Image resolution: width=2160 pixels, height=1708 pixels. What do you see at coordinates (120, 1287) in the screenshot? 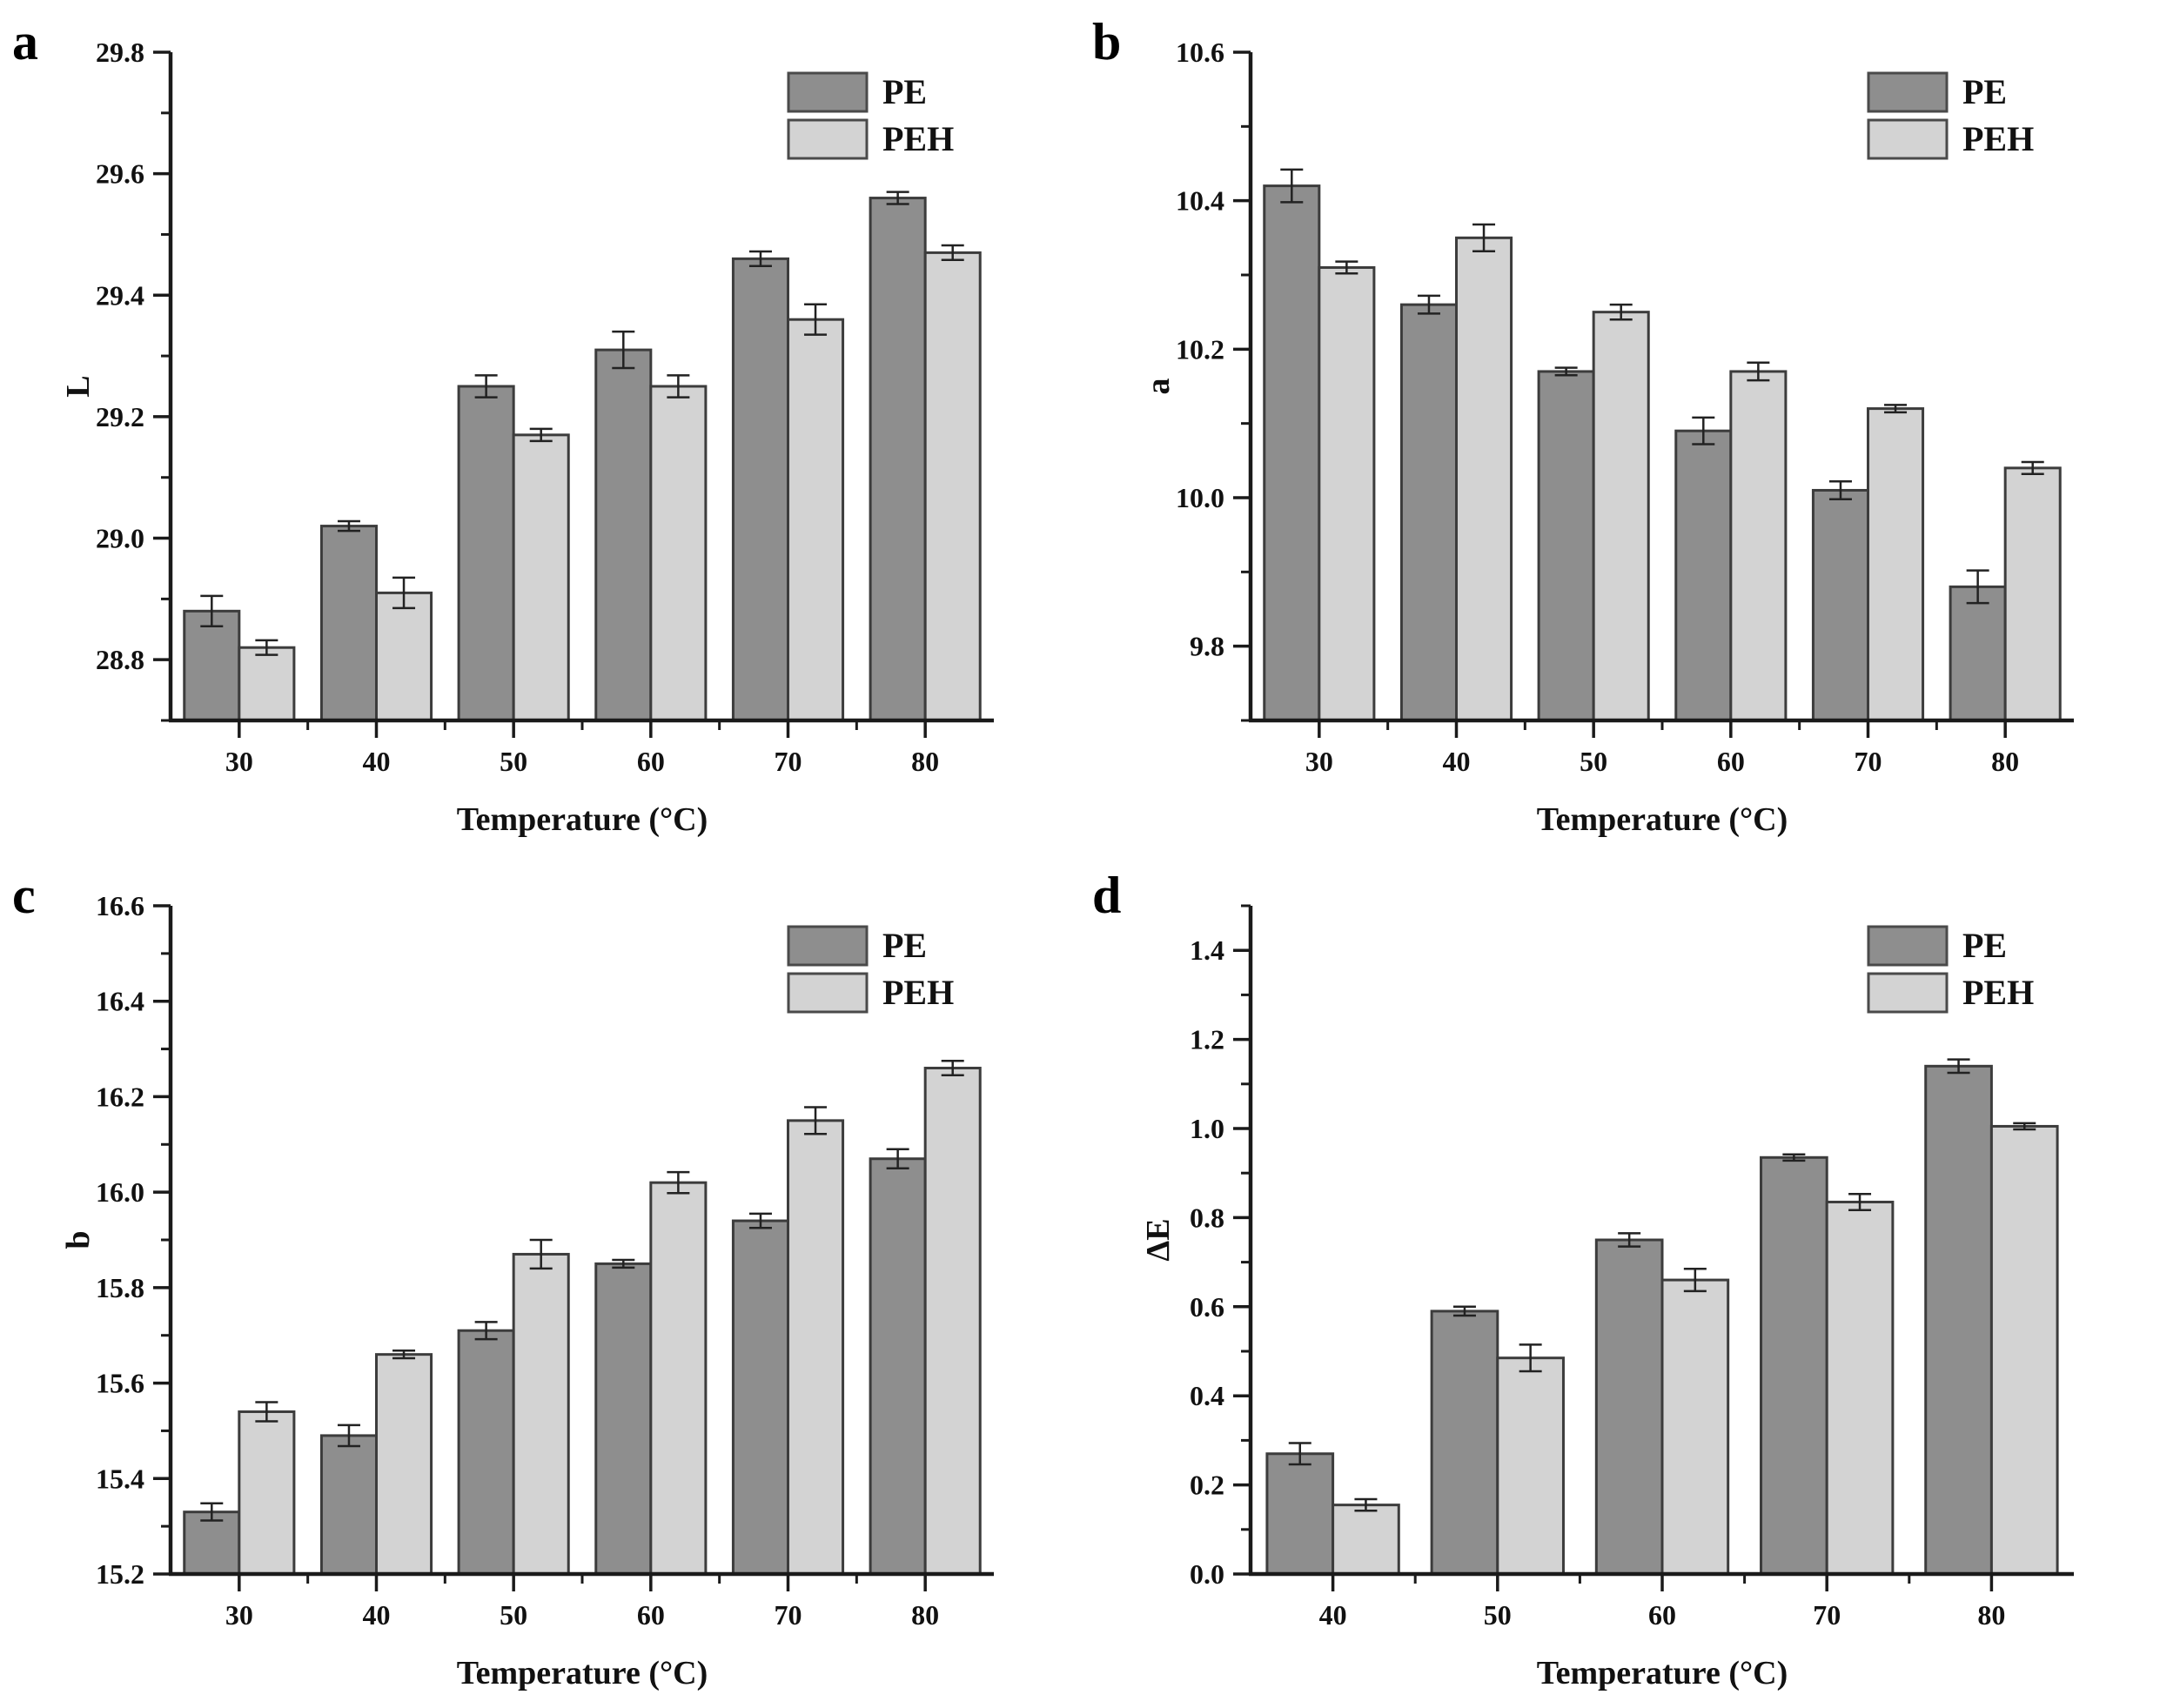
I see `y-tick-label: 15.8` at bounding box center [120, 1287].